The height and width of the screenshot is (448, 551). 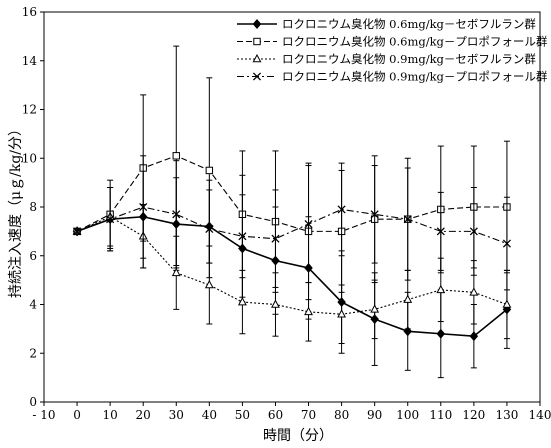 What do you see at coordinates (77, 415) in the screenshot?
I see `x-tick-label: 0` at bounding box center [77, 415].